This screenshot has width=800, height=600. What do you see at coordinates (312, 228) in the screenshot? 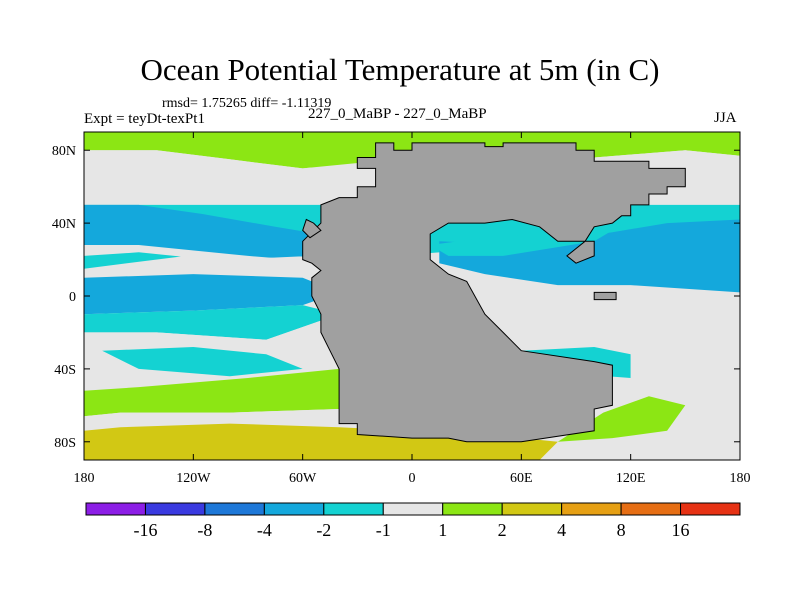
I see `region-land-west-inset` at bounding box center [312, 228].